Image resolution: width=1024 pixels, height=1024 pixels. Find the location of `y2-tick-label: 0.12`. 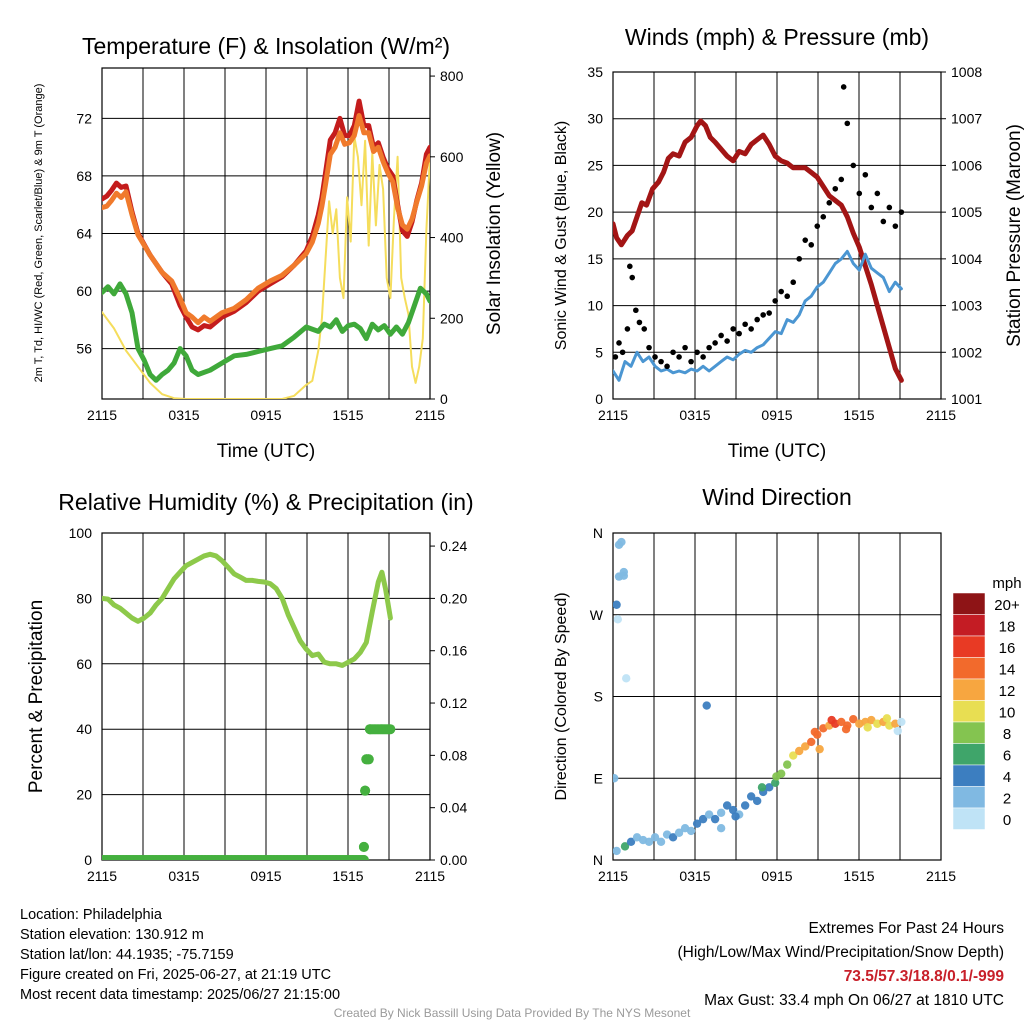

y2-tick-label: 0.12 is located at coordinates (453, 703).